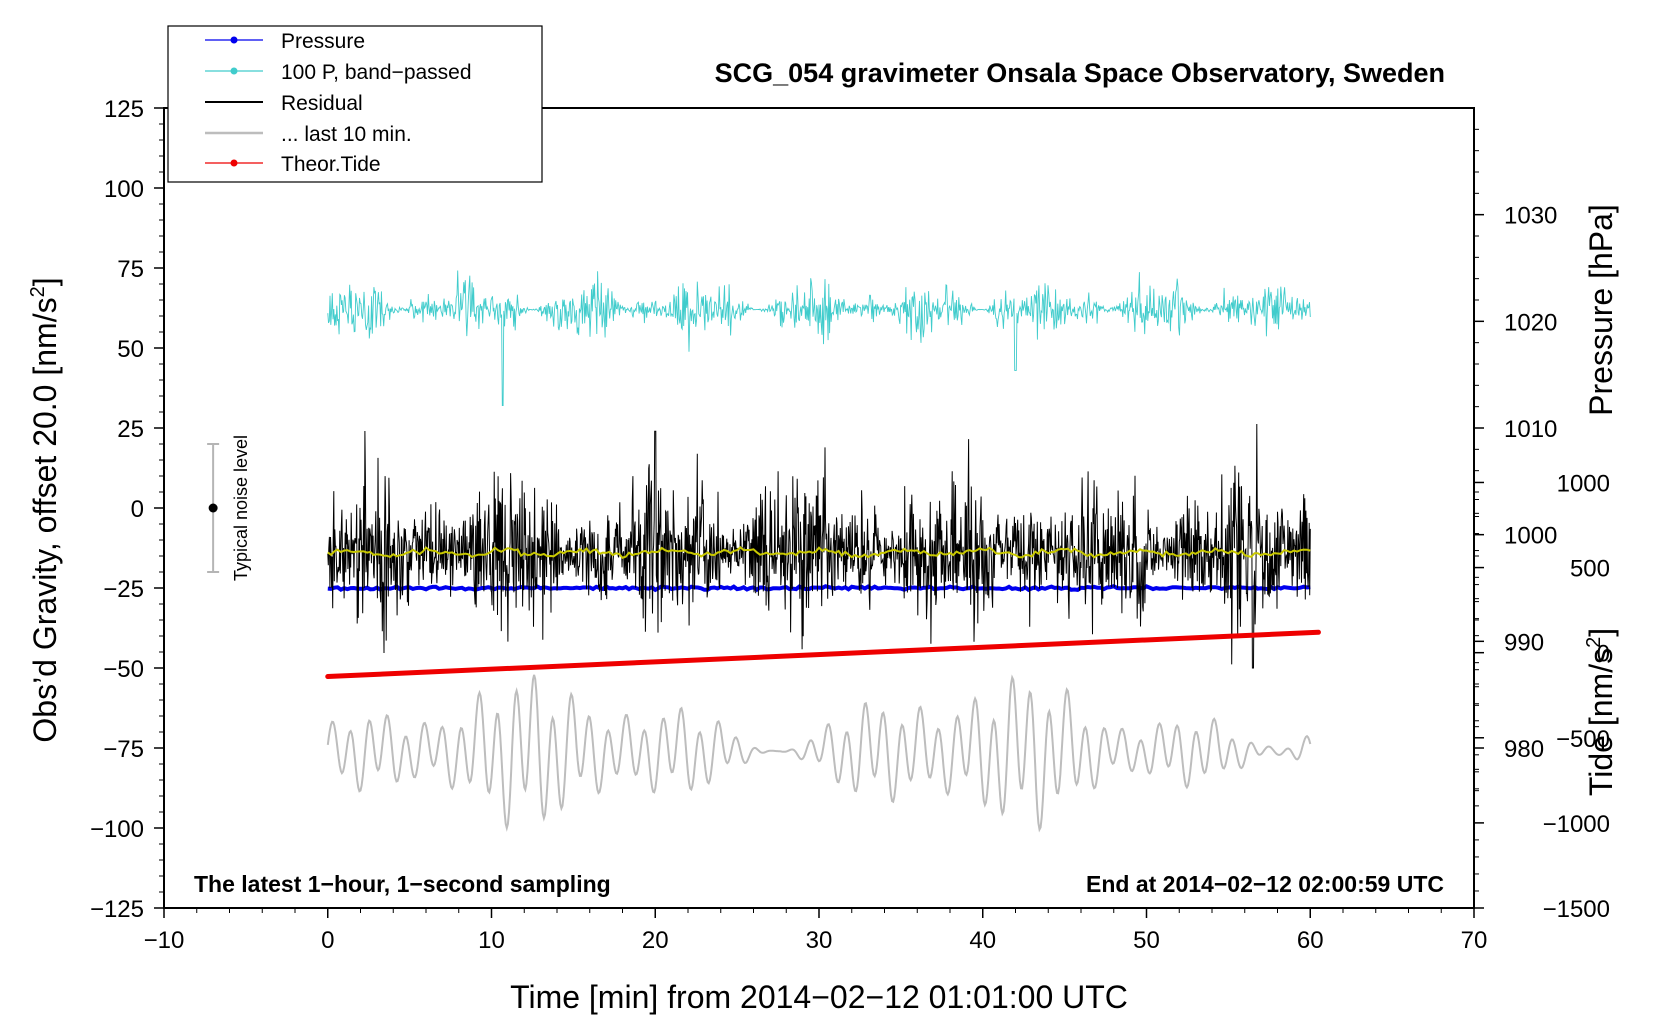  Describe the element at coordinates (1146, 940) in the screenshot. I see `x-tick-label: 50` at that location.